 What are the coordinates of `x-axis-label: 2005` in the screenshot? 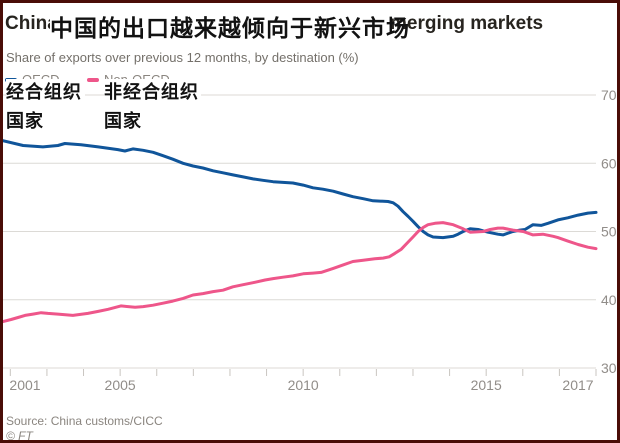 It's located at (120, 385).